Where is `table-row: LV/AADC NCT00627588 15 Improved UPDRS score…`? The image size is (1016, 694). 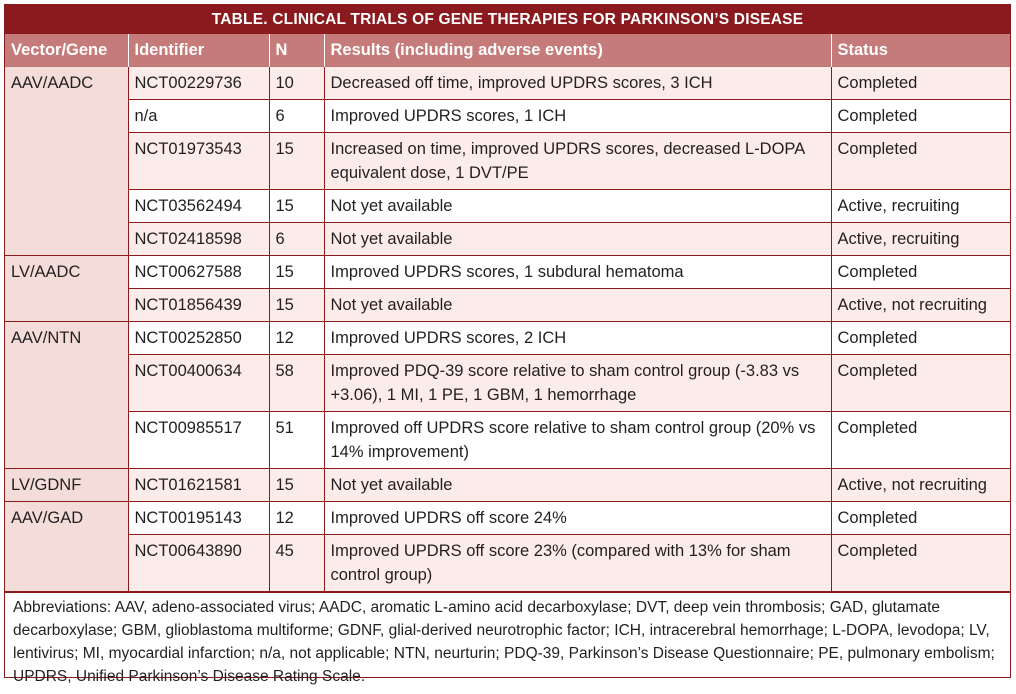
table-row: LV/AADC NCT00627588 15 Improved UPDRS score… is located at coordinates (507, 288).